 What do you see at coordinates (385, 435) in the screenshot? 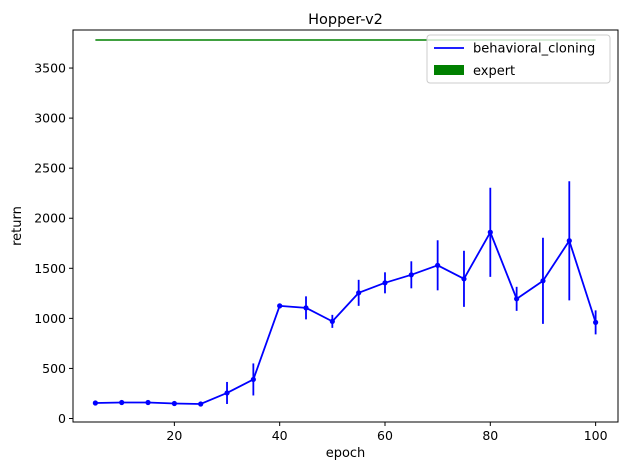
I see `x-tick-label-60: 60` at bounding box center [385, 435].